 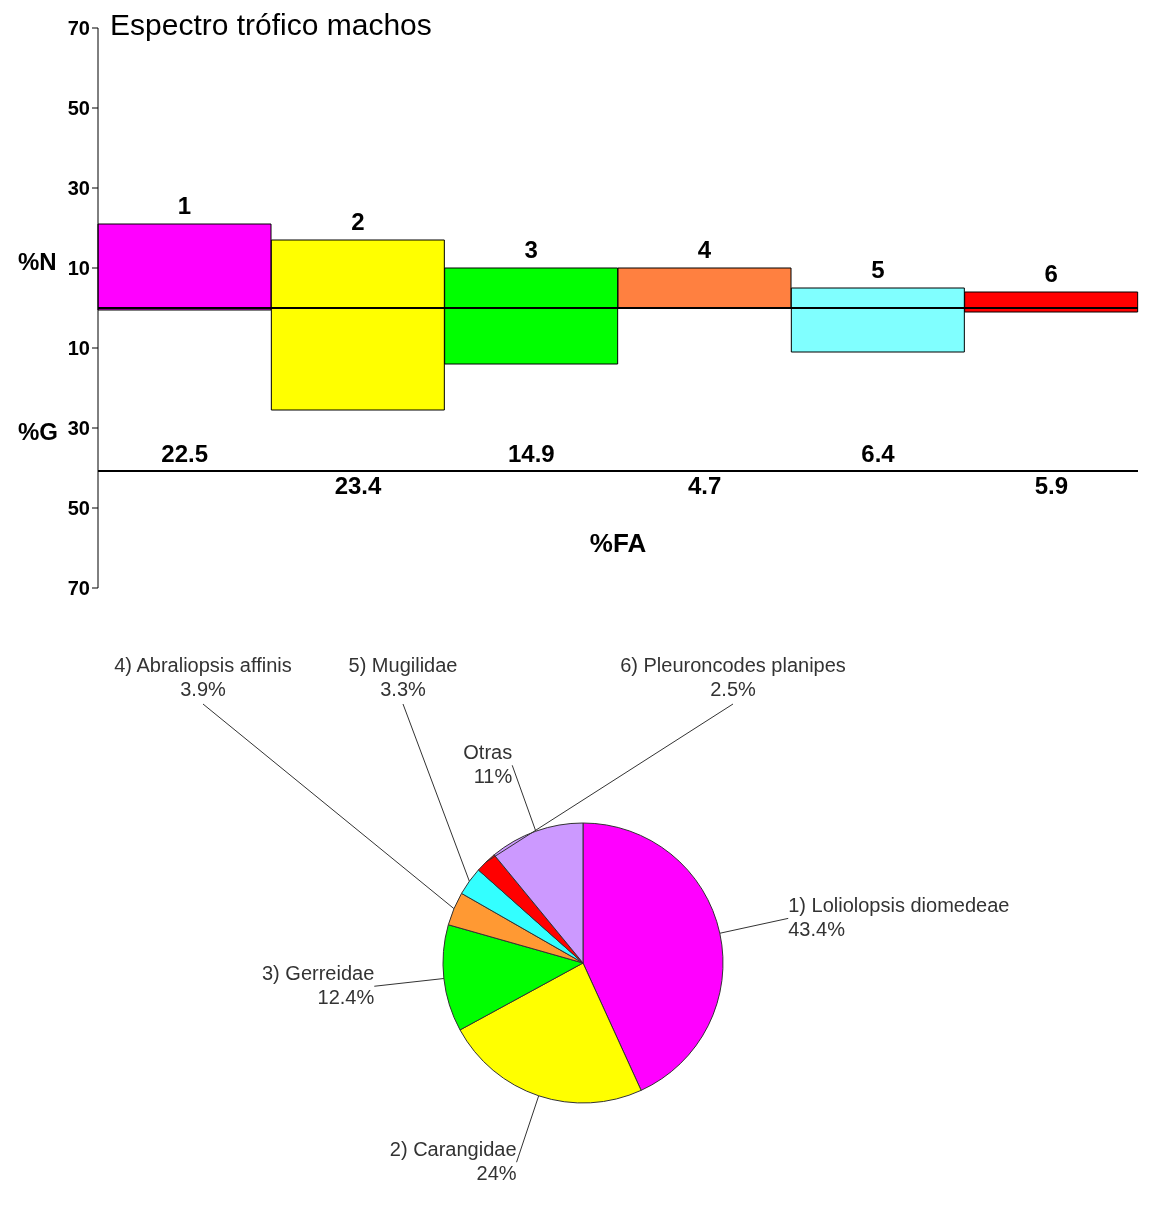 What do you see at coordinates (318, 973) in the screenshot?
I see `slice-label: 3) Gerreidae` at bounding box center [318, 973].